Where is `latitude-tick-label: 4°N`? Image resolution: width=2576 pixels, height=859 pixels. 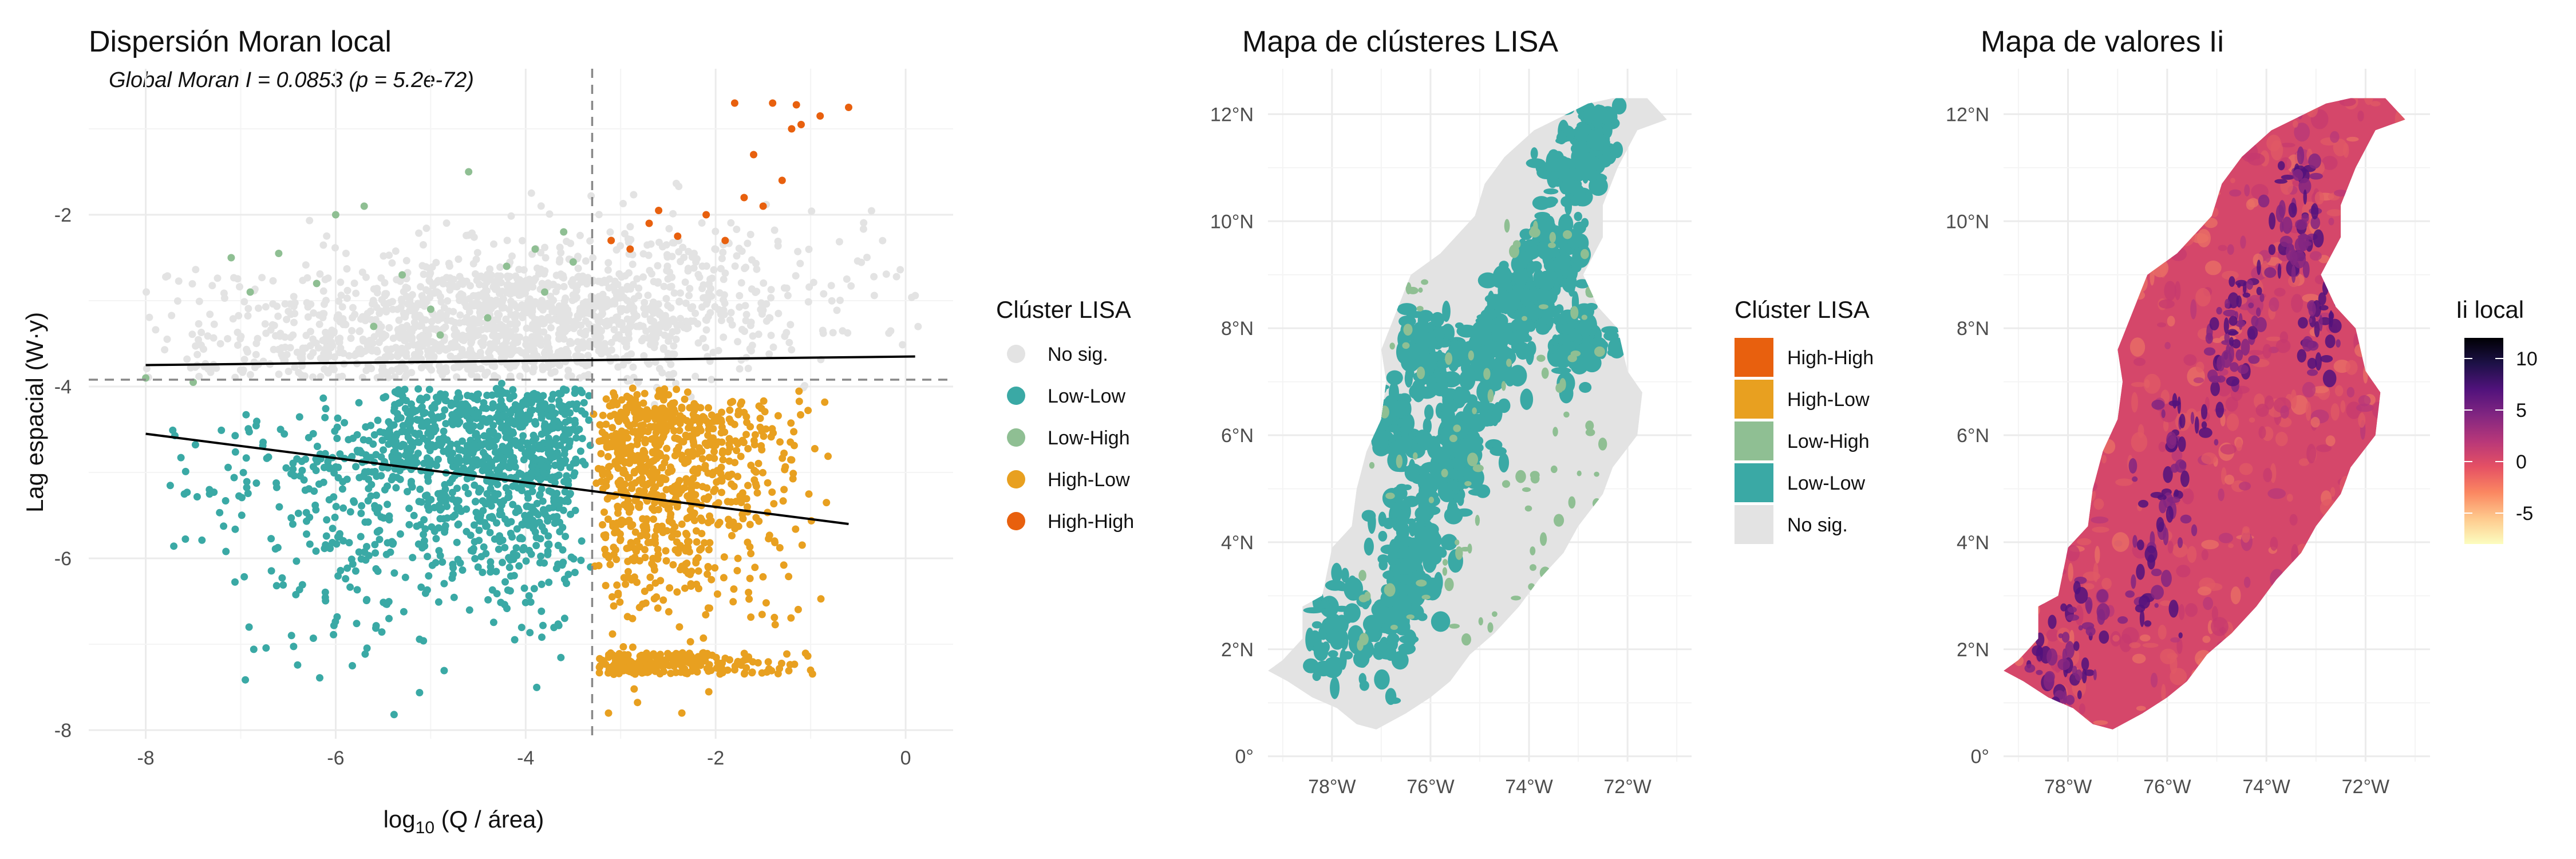
latitude-tick-label: 4°N is located at coordinates (1237, 543).